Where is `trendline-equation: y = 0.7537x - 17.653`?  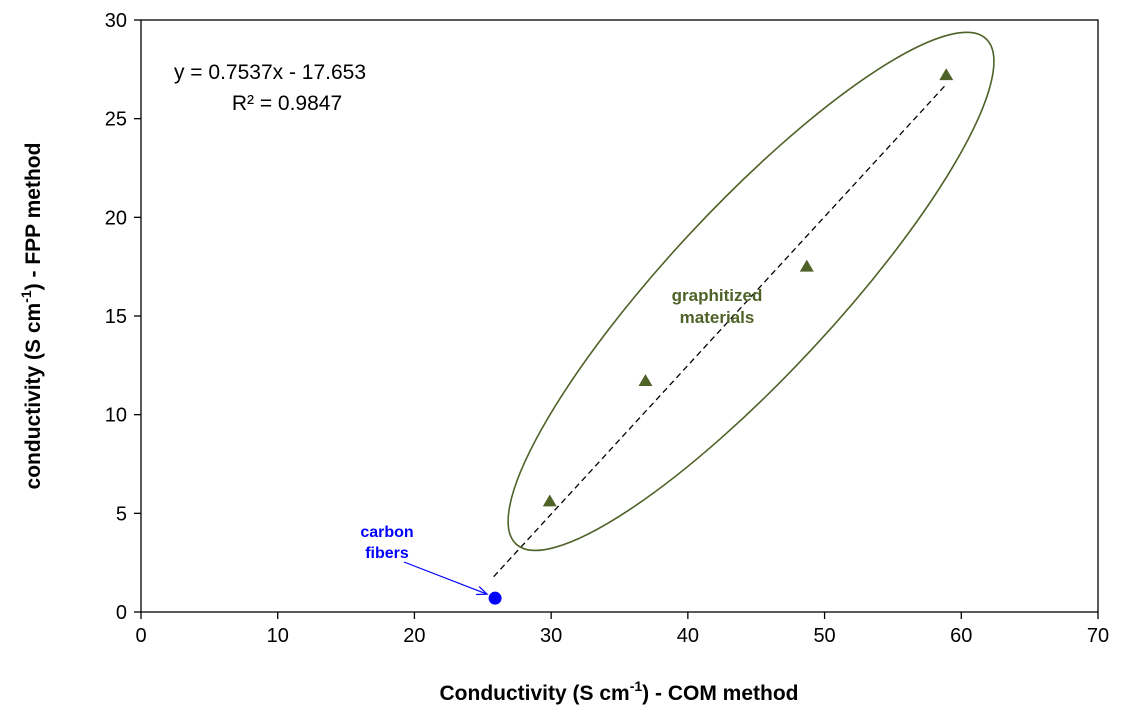
trendline-equation: y = 0.7537x - 17.653 is located at coordinates (270, 72).